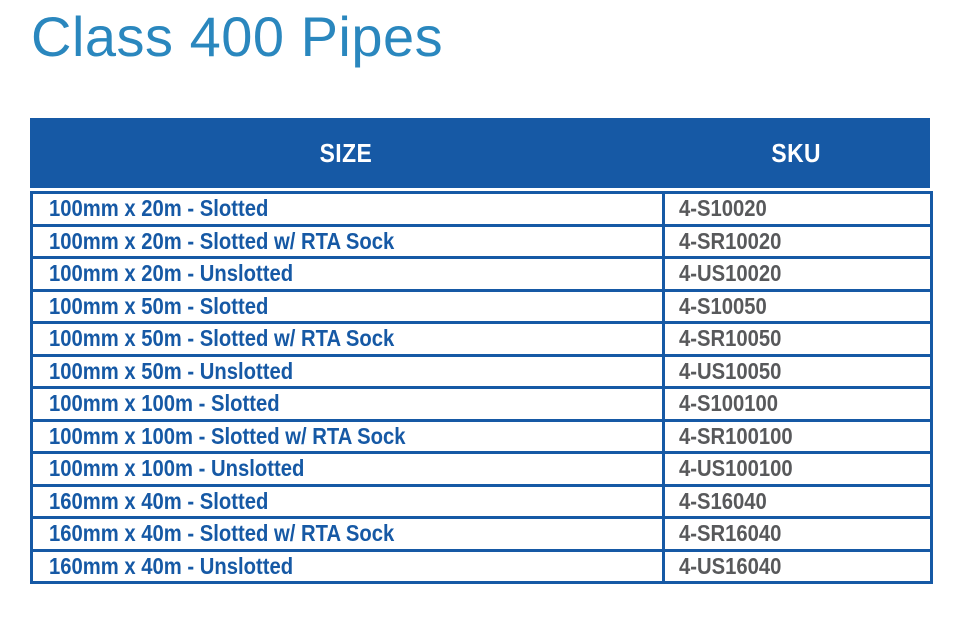 This screenshot has height=640, width=953. I want to click on size-cell: 100mm x 100m - Unslotted, so click(347, 469).